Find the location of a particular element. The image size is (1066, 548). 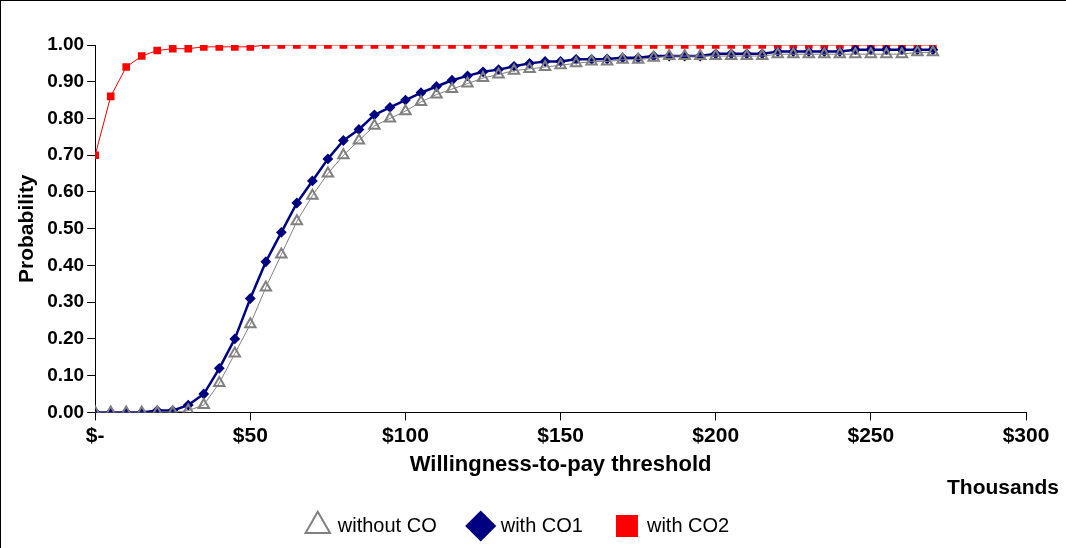

y-tick-label: 0.00 is located at coordinates (66, 411).